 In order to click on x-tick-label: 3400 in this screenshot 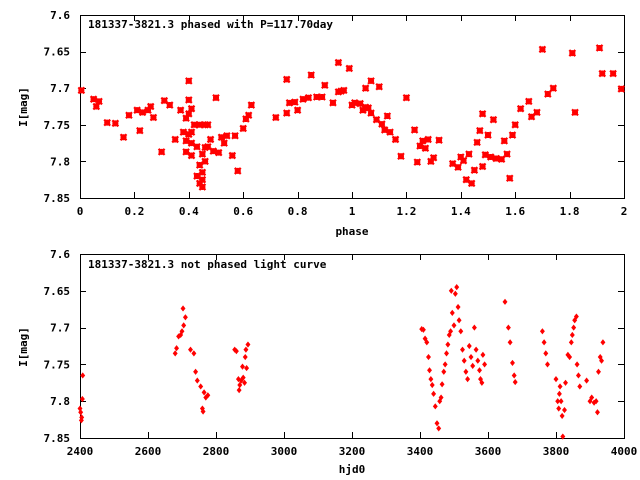, I will do `click(420, 451)`.